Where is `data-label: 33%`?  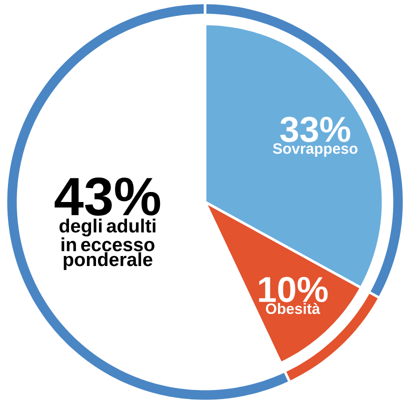 data-label: 33% is located at coordinates (315, 129).